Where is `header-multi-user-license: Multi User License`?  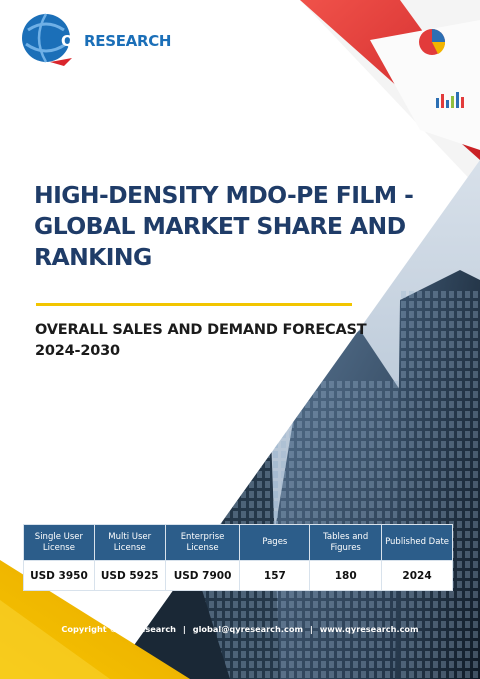 header-multi-user-license: Multi User License is located at coordinates (129, 542).